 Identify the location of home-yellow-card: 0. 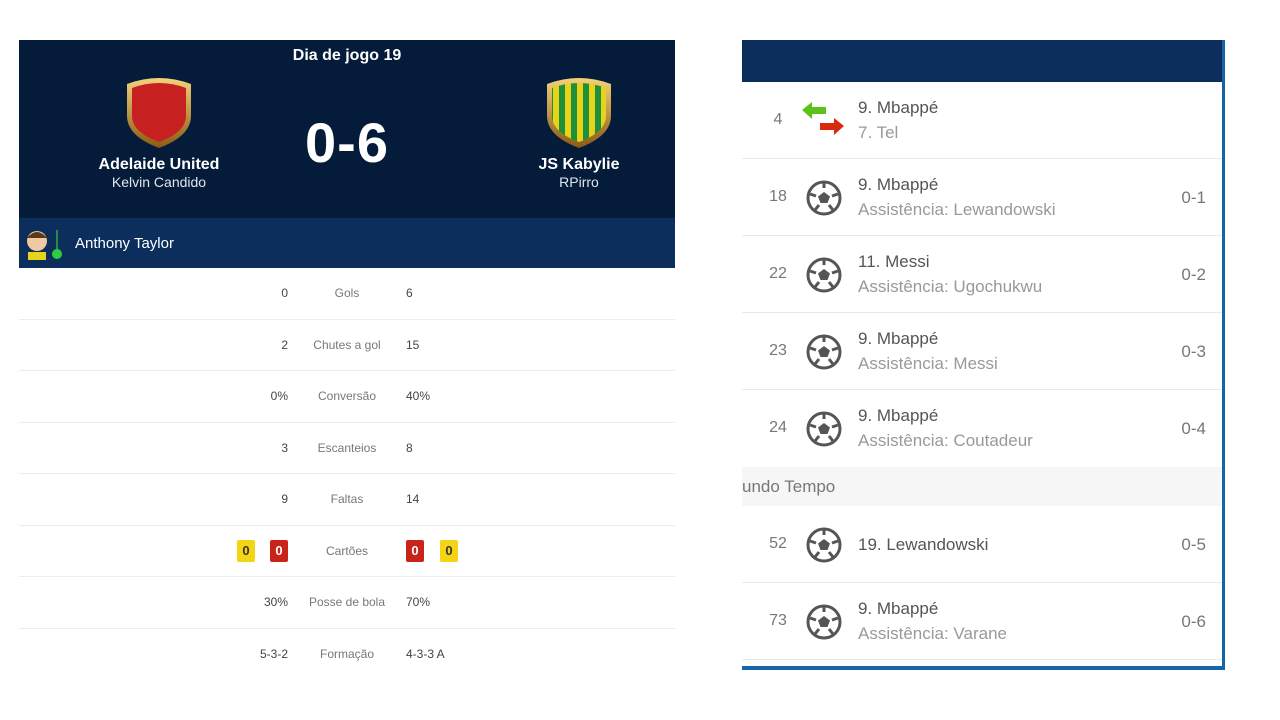
(246, 550).